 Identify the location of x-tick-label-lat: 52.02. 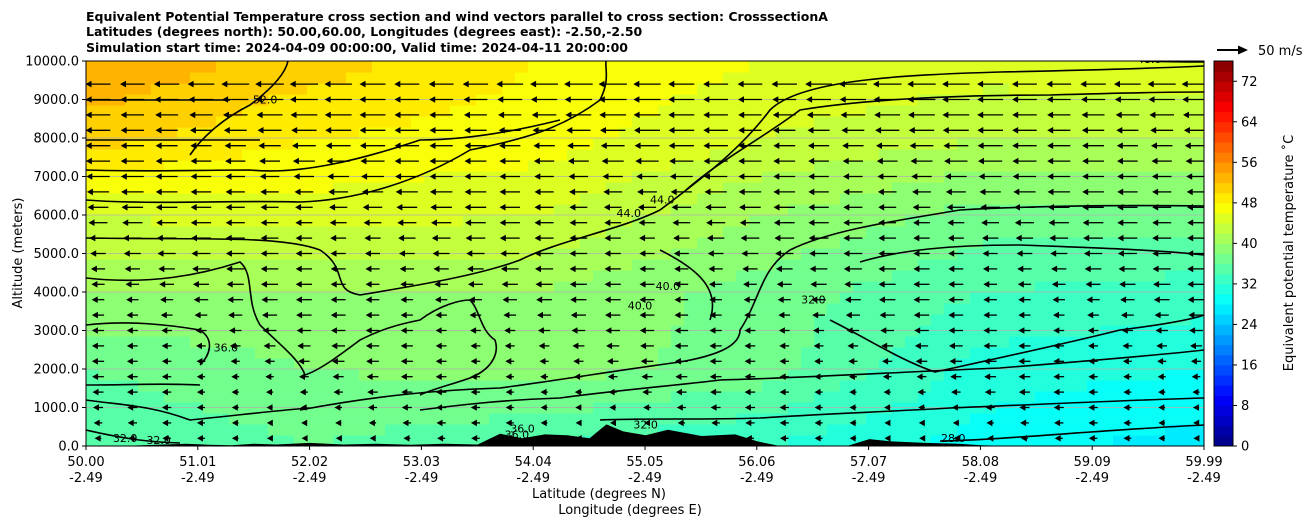
(309, 462).